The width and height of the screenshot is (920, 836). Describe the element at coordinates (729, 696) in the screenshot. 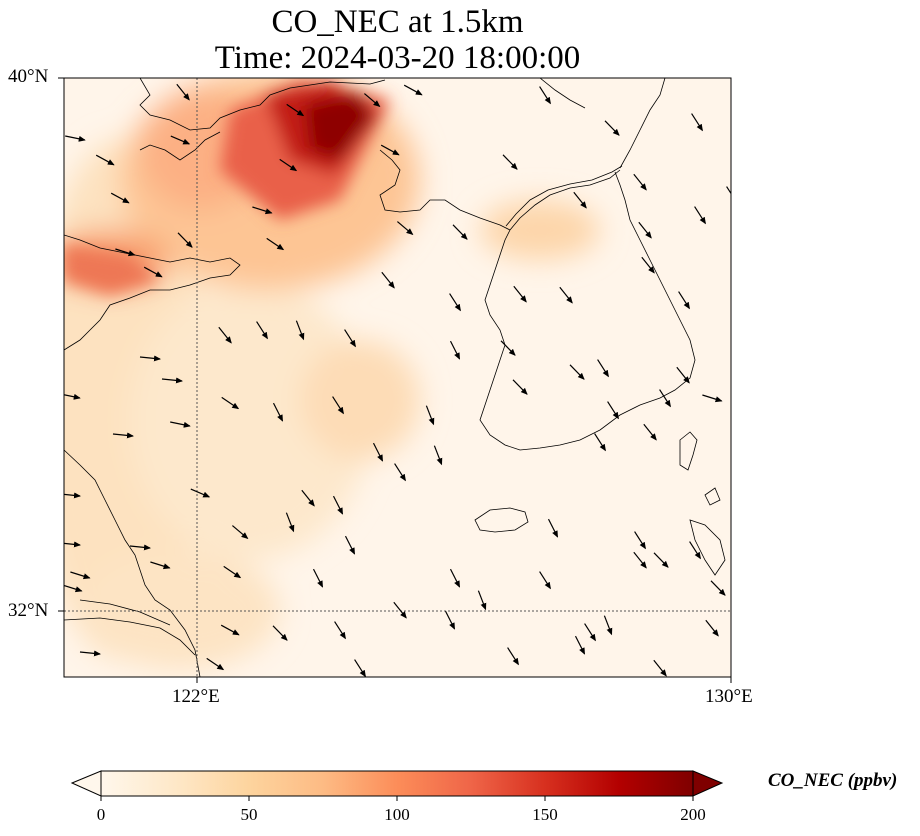

I see `lon-tick-130e: 130°E` at that location.